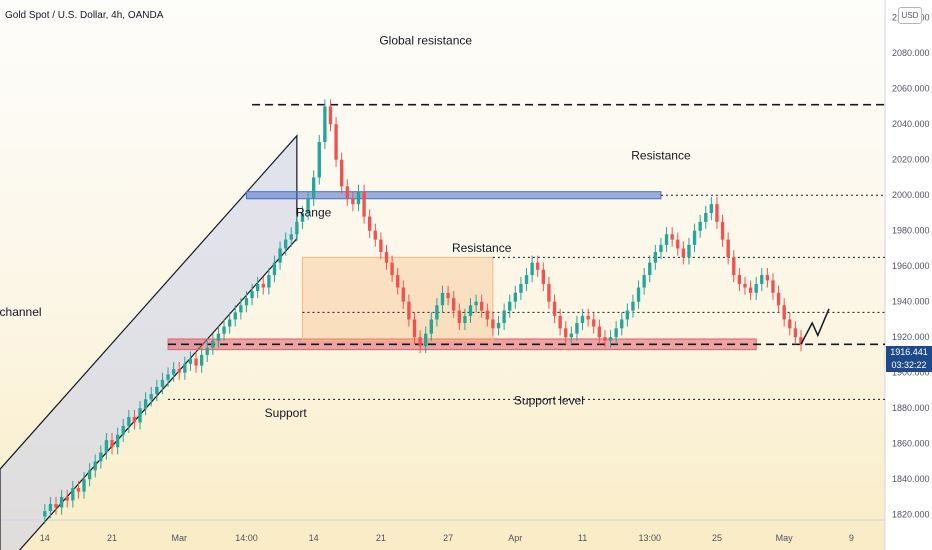 The image size is (932, 550). I want to click on x-tick-label: 14, so click(314, 538).